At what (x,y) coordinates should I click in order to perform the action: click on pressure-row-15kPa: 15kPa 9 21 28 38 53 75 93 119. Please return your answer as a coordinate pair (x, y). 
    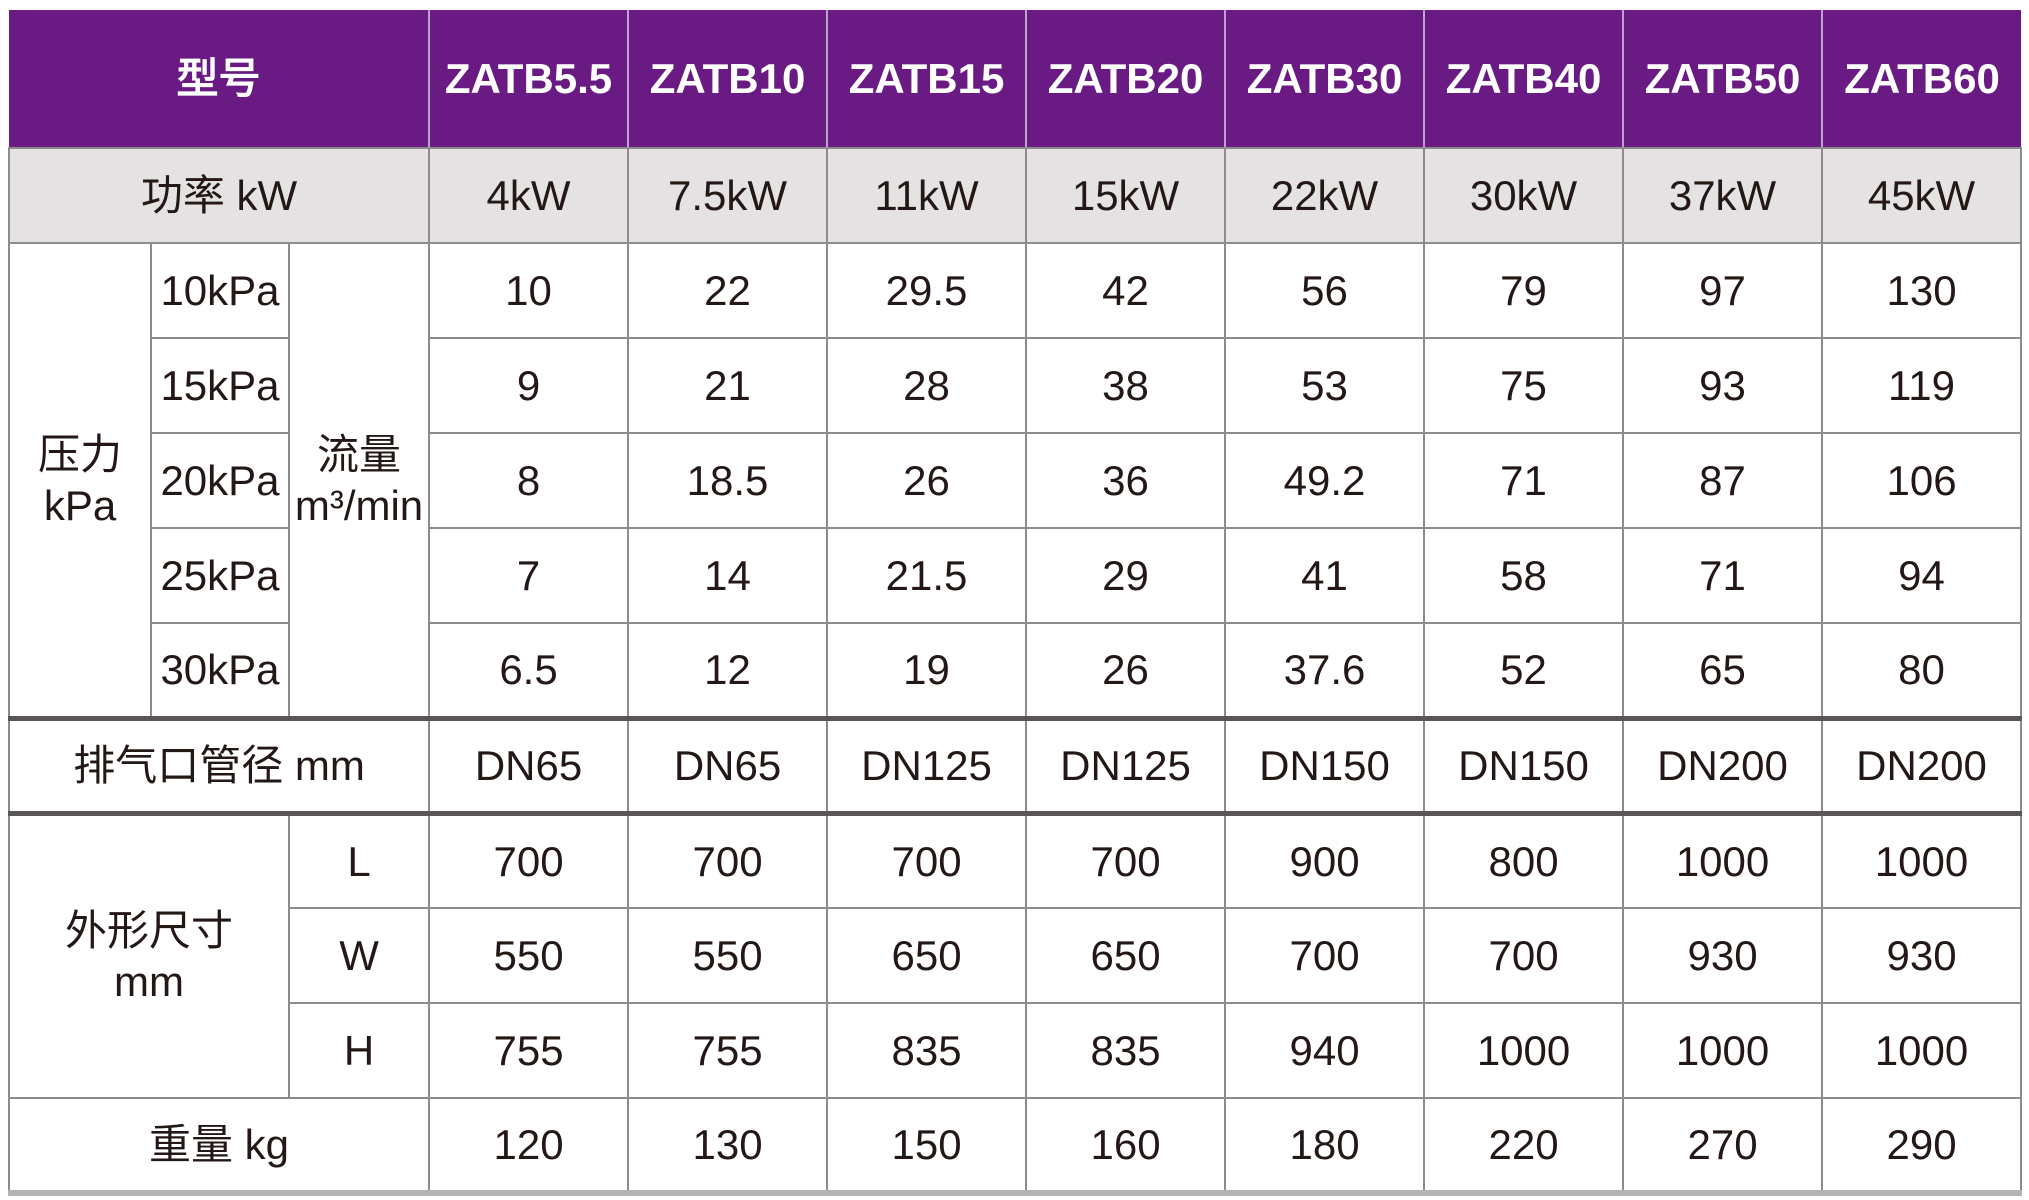
    Looking at the image, I should click on (1016, 385).